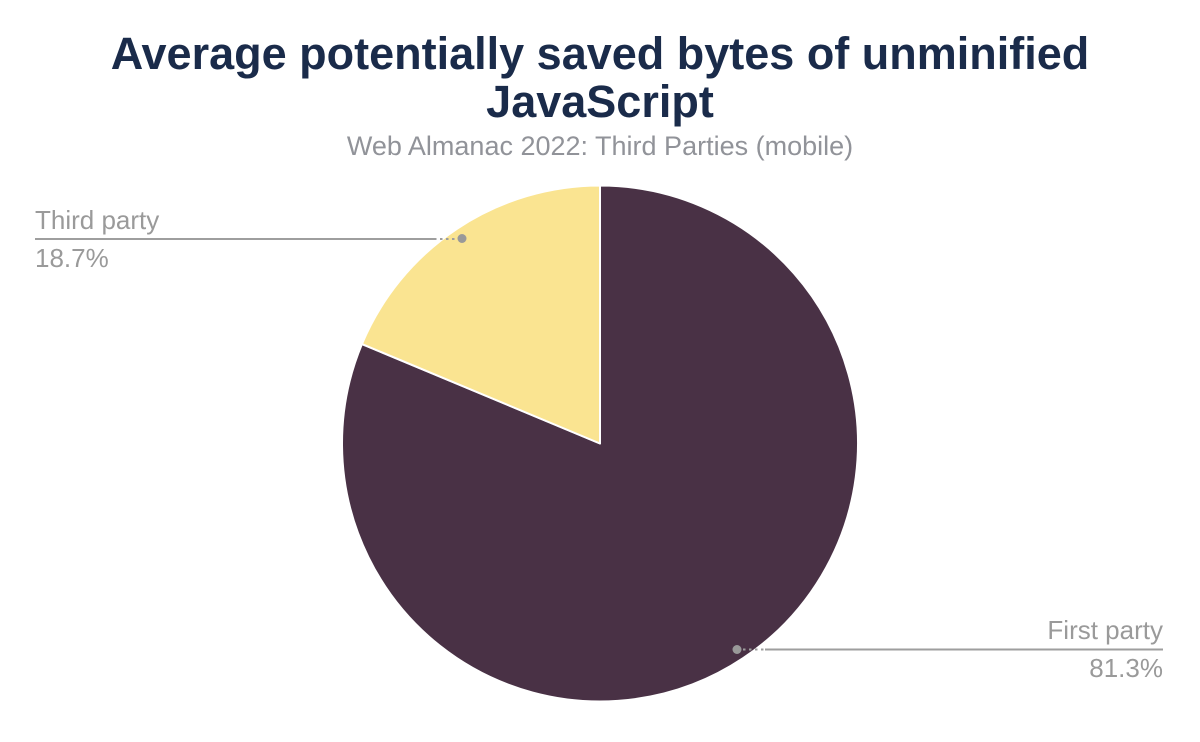  I want to click on first-party-label: First party, so click(1105, 630).